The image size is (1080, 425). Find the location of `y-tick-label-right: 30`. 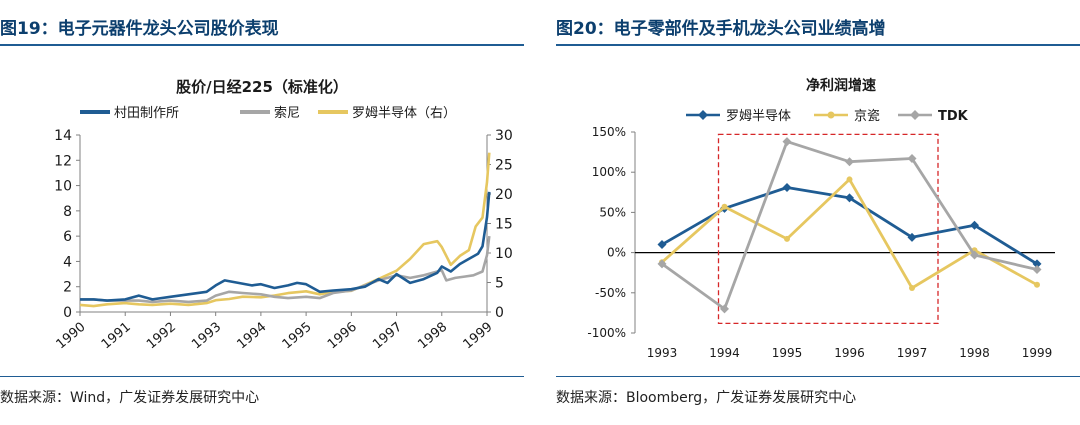

y-tick-label-right: 30 is located at coordinates (504, 136).